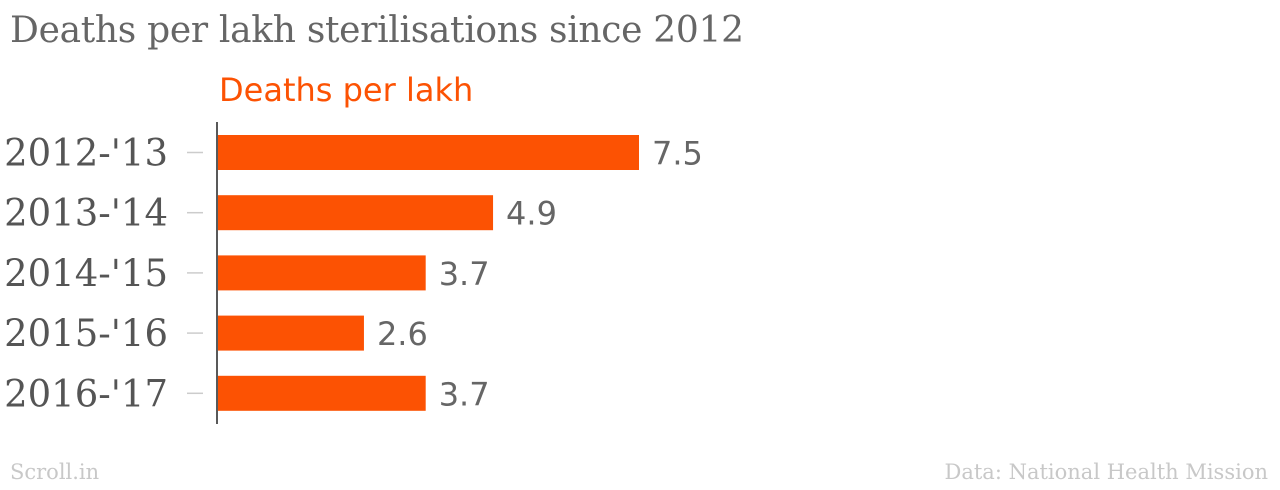  Describe the element at coordinates (55, 472) in the screenshot. I see `publisher-credit: Scroll.in` at that location.